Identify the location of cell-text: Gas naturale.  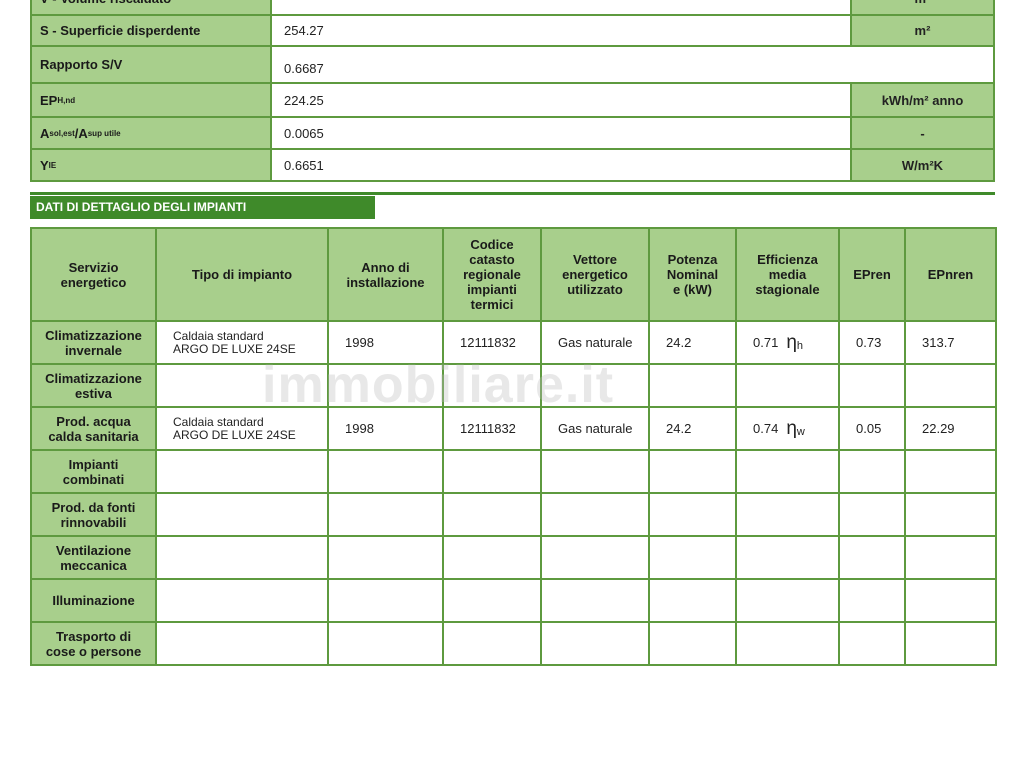
(595, 428).